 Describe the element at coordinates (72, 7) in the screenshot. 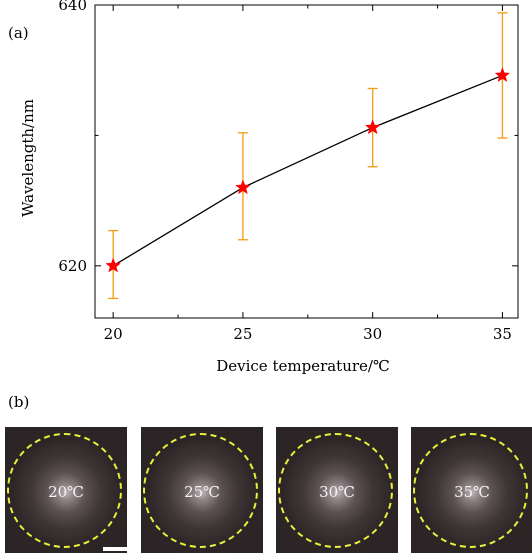

I see `y-tick-label: 640` at that location.